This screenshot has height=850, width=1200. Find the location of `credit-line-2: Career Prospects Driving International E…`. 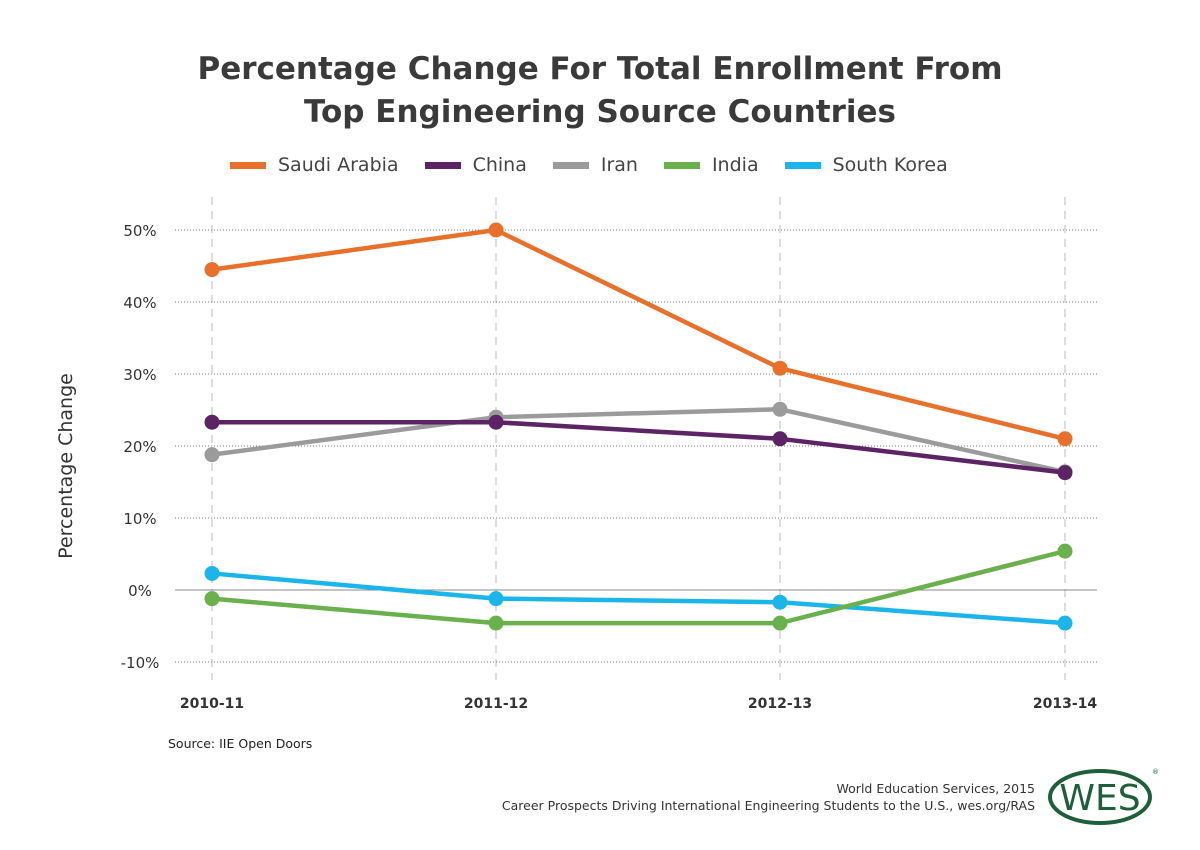

credit-line-2: Career Prospects Driving International E… is located at coordinates (768, 805).